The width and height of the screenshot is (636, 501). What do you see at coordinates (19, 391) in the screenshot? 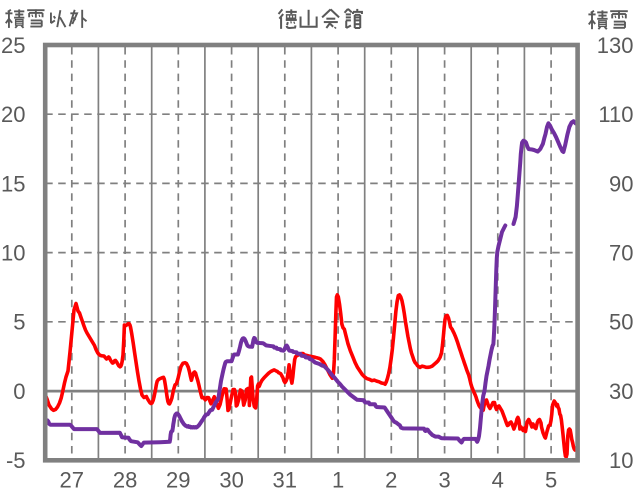
I see `svg-text: 0` at bounding box center [19, 391].